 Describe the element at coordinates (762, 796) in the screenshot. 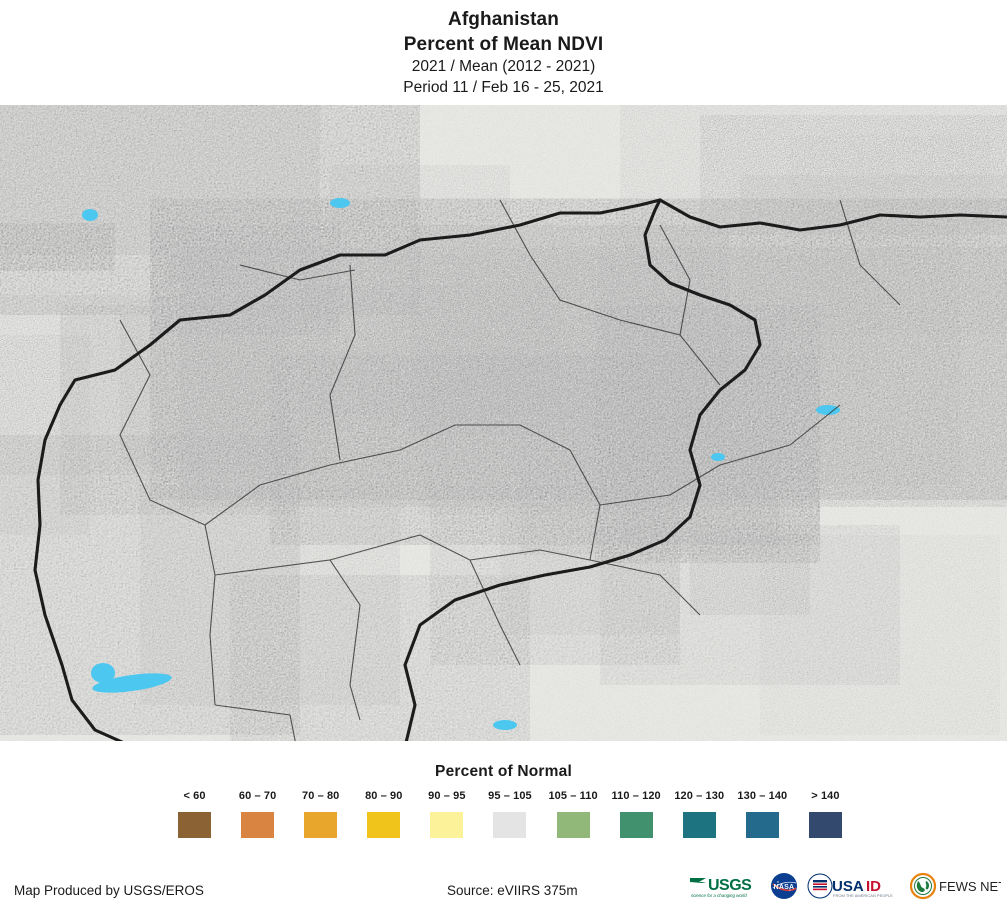

I see `legend-item-label: 130 – 140` at that location.